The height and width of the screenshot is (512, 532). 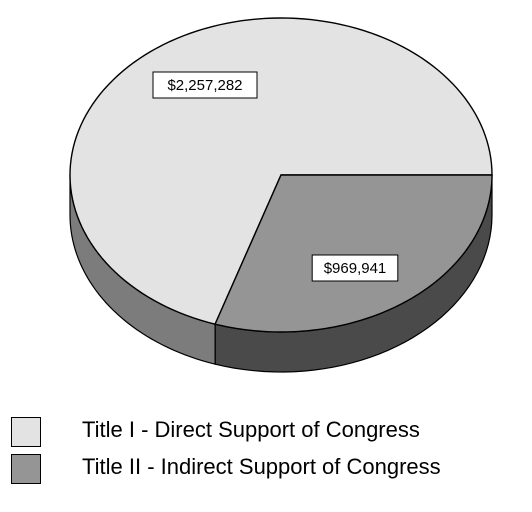 I want to click on data-label-1: $2,257,282, so click(x=204, y=85).